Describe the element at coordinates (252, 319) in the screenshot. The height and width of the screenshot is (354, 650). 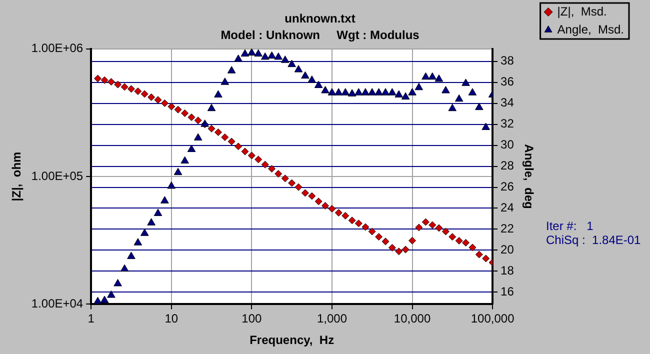
I see `x-tick-label: 100` at that location.